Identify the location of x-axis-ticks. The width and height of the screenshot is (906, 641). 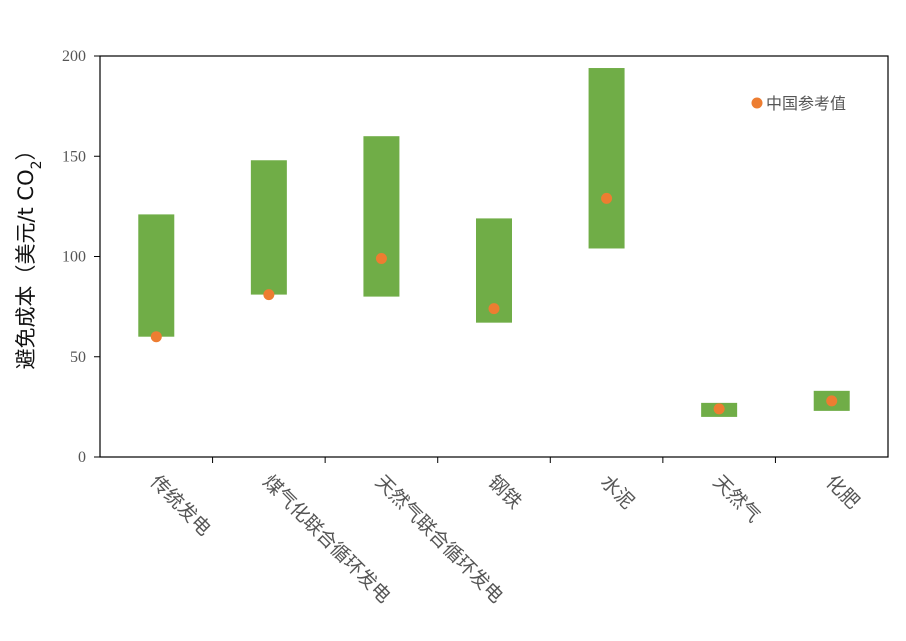
(494, 460).